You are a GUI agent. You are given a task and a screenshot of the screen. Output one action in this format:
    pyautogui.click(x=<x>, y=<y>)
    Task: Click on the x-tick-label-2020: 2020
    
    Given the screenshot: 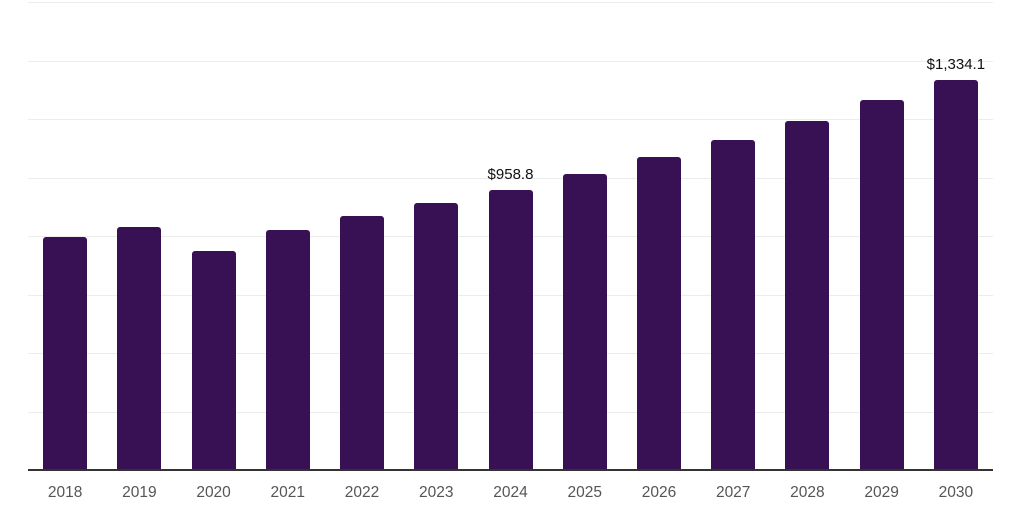 What is the action you would take?
    pyautogui.click(x=213, y=492)
    